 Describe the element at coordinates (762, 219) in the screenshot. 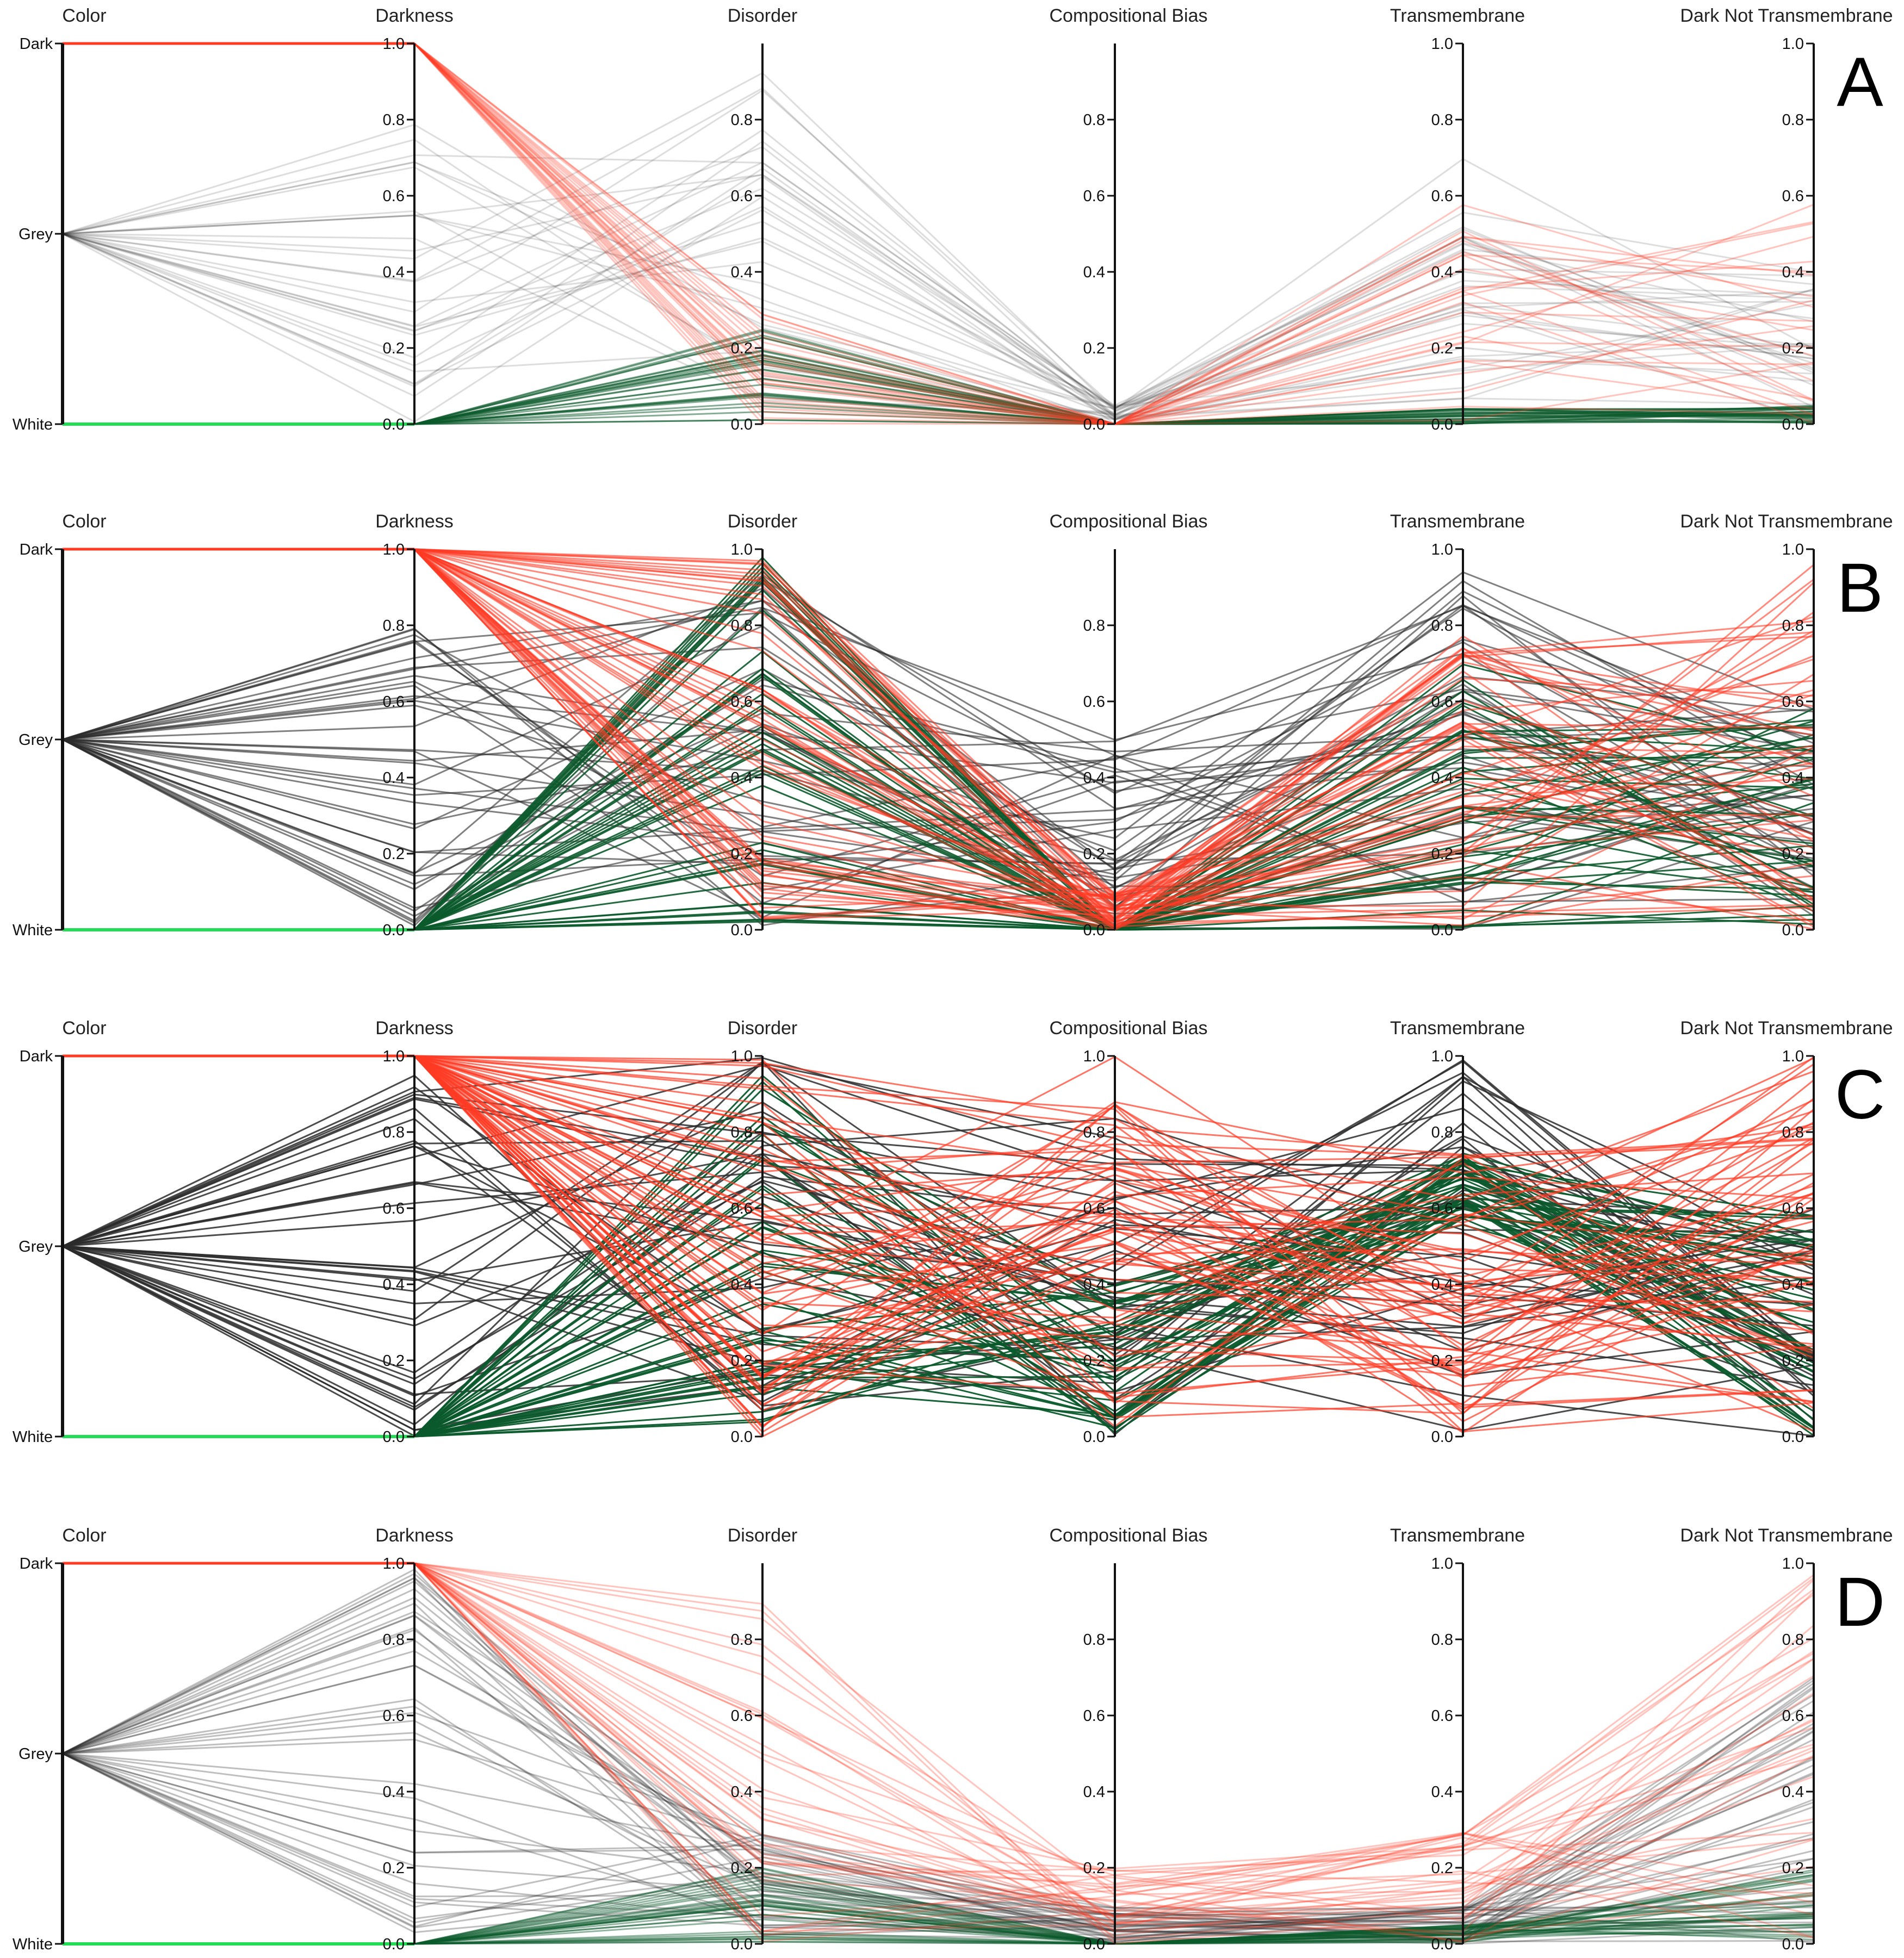

I see `axis-disorder: Disorder 0.0 0.2 0.4 0.6 0.8` at that location.